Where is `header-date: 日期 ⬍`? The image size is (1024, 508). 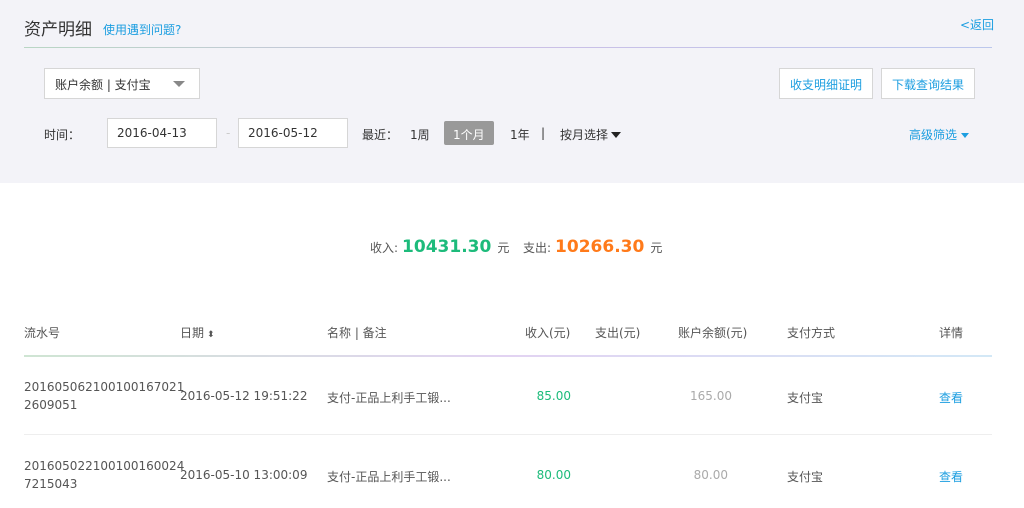
header-date: 日期 ⬍ is located at coordinates (197, 332).